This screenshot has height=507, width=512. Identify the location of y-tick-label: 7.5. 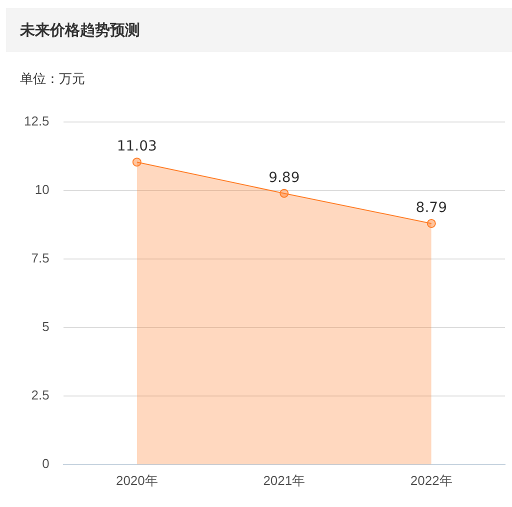
(40, 258).